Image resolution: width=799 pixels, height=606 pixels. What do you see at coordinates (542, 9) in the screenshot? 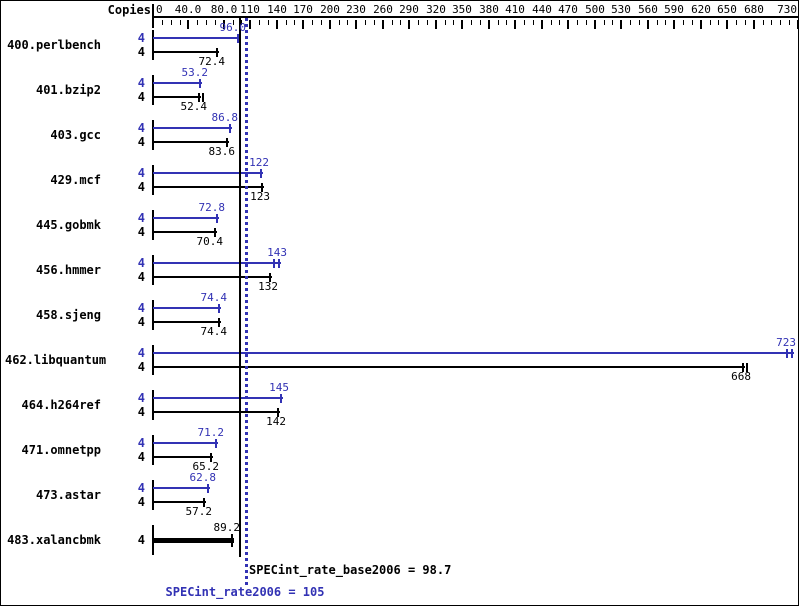
I see `axis-tick-label: 440` at bounding box center [542, 9].